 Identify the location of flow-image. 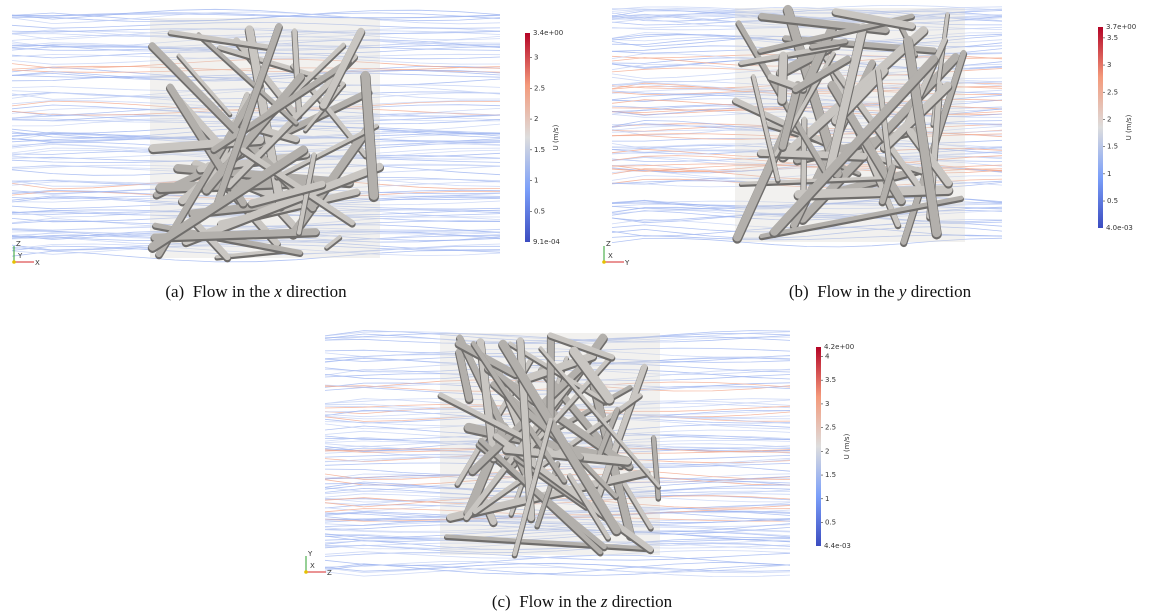
(807, 126).